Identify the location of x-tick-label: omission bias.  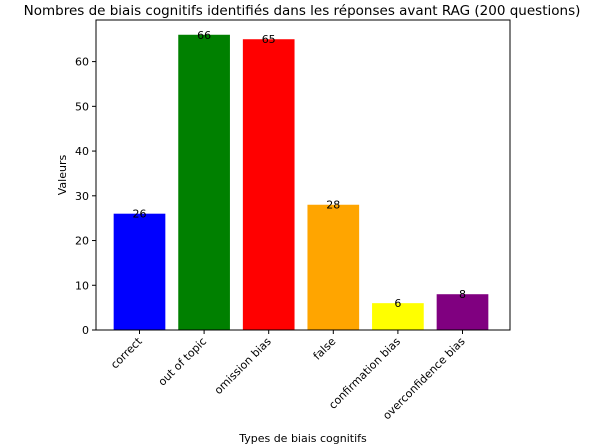
(243, 366).